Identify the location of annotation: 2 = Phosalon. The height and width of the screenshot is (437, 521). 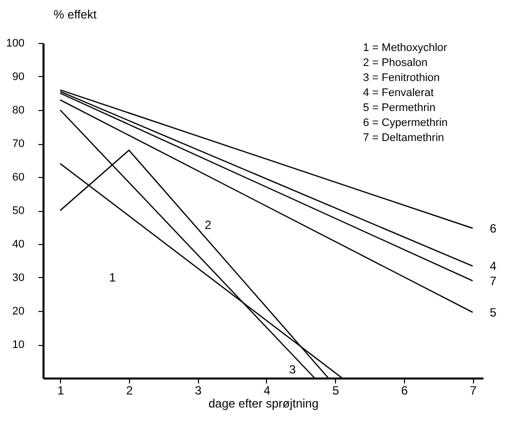
(395, 63).